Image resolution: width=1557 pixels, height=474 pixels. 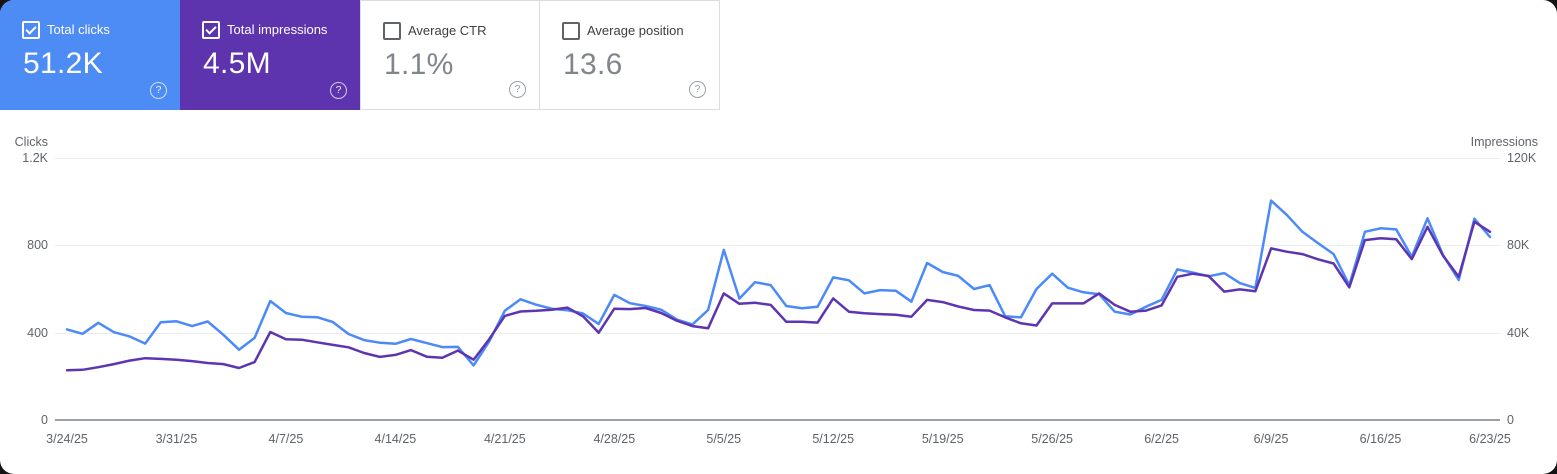 I want to click on metric-card-average-position: Average position 13.6 ?, so click(x=630, y=55).